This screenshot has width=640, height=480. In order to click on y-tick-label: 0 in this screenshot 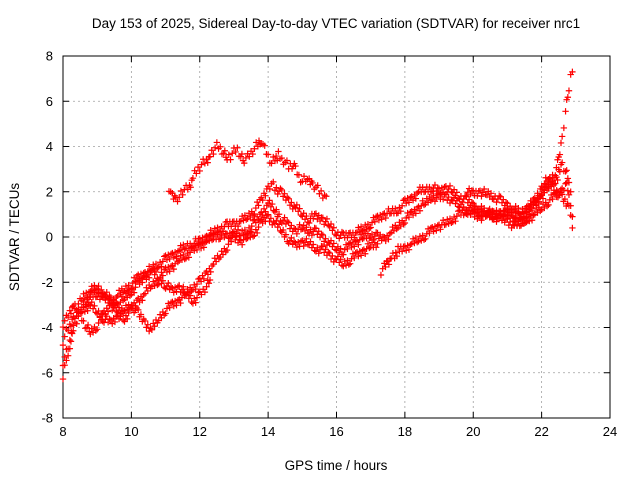, I will do `click(49, 237)`.